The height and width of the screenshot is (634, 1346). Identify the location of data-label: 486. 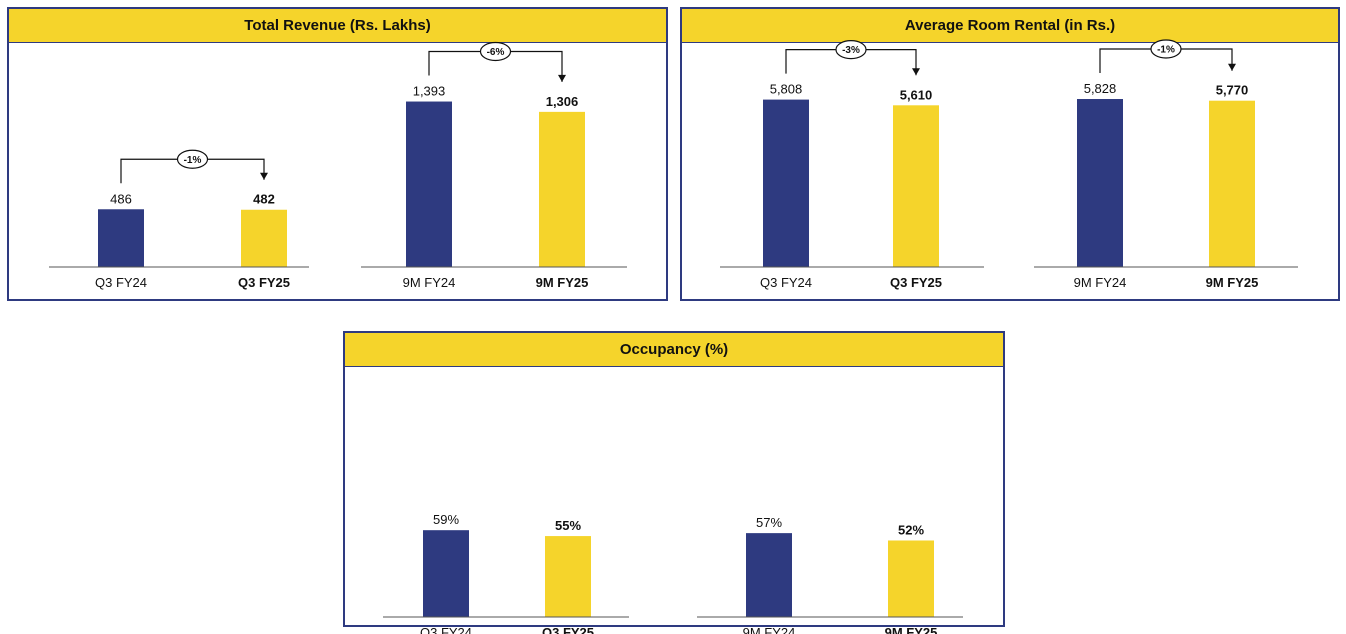
(121, 198).